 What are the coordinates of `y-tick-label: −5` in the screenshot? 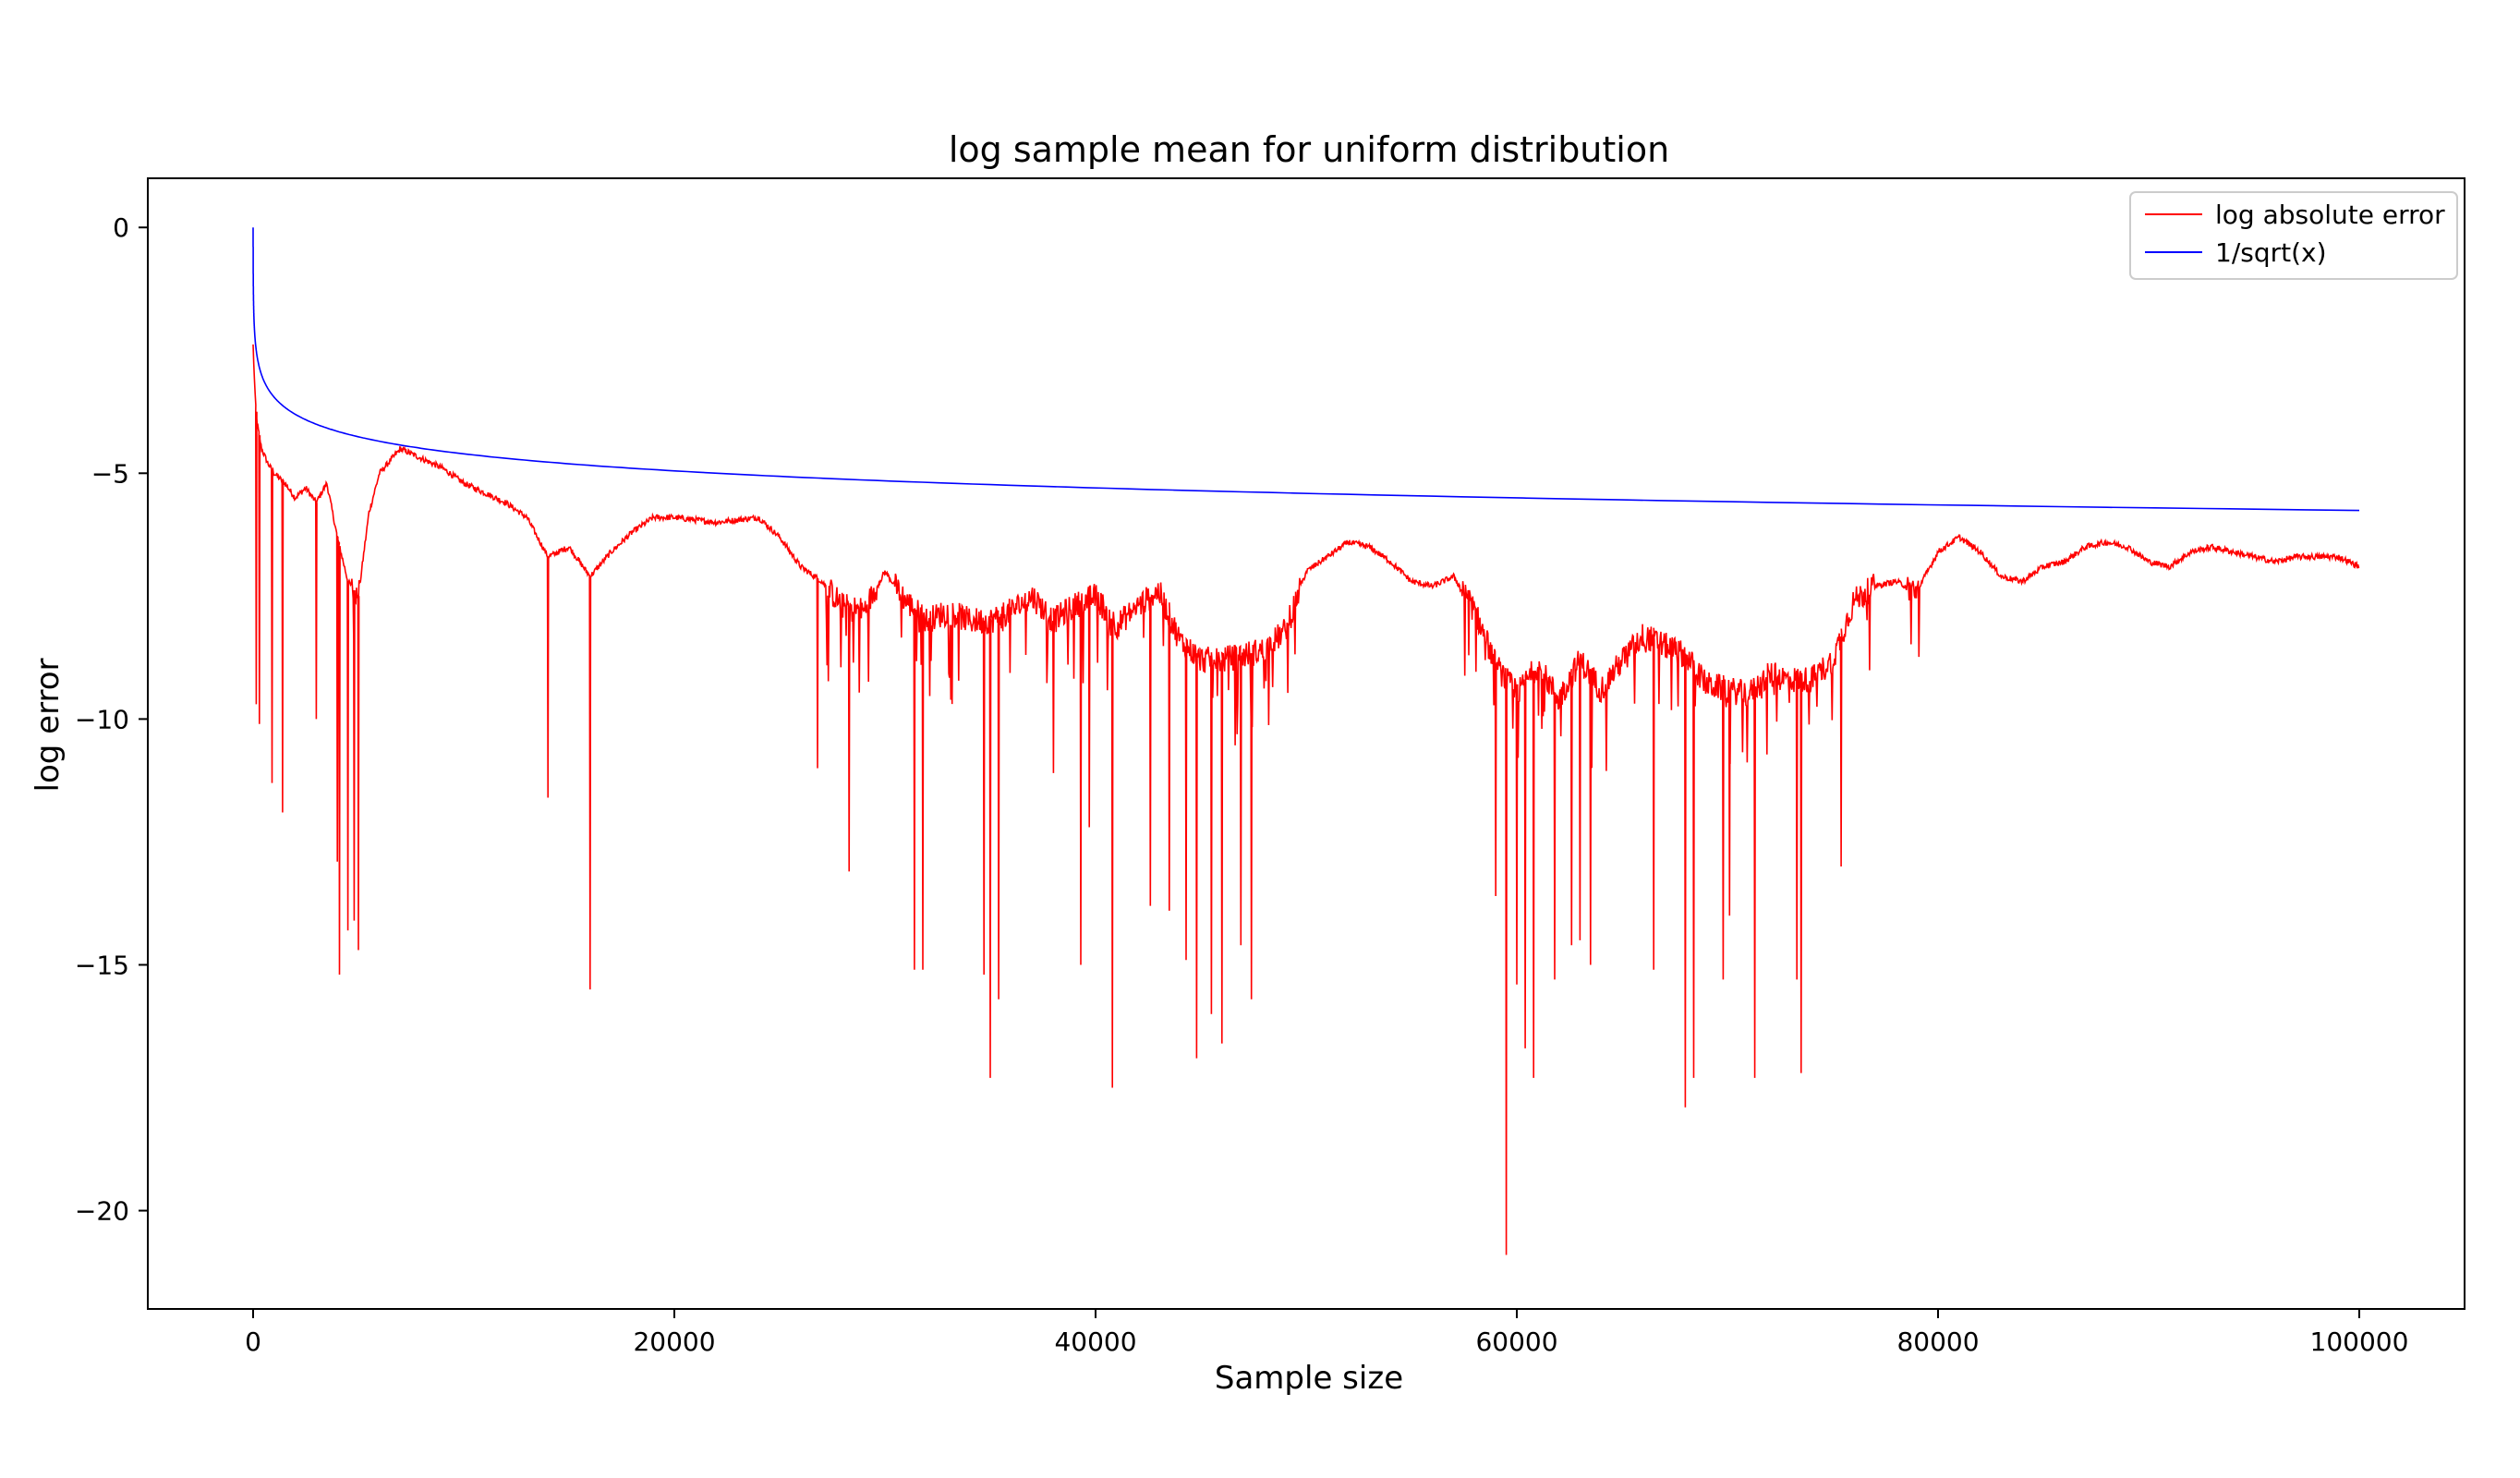 It's located at (110, 473).